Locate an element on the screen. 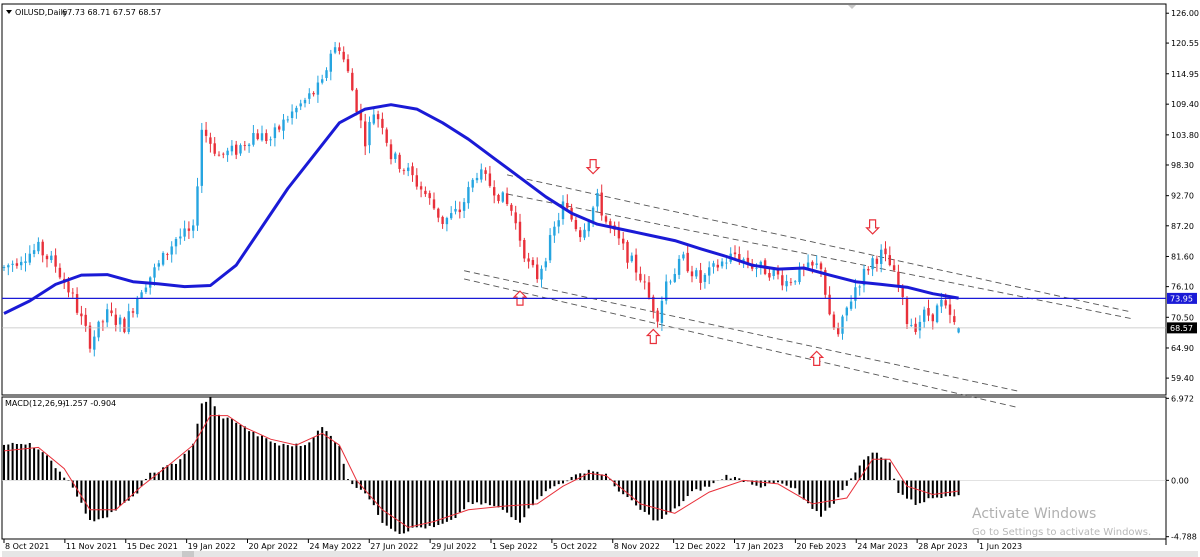  macd-tick-label: -4.788 is located at coordinates (1184, 537).